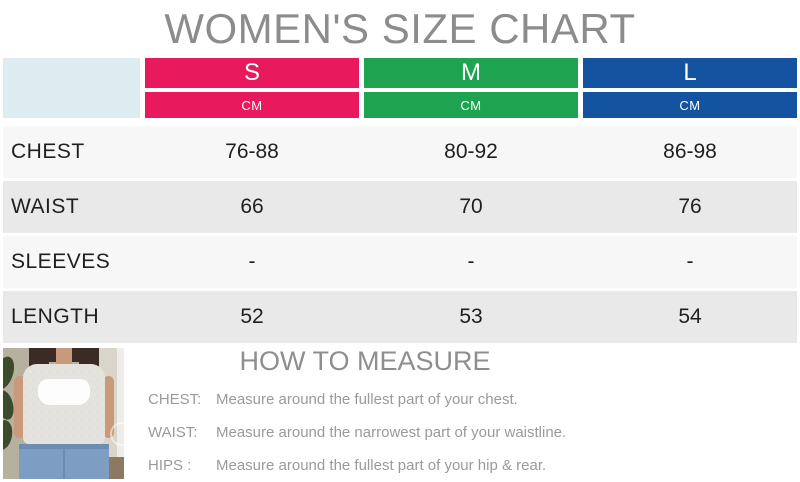  I want to click on row-label-sleeves: SLEEVES, so click(61, 261).